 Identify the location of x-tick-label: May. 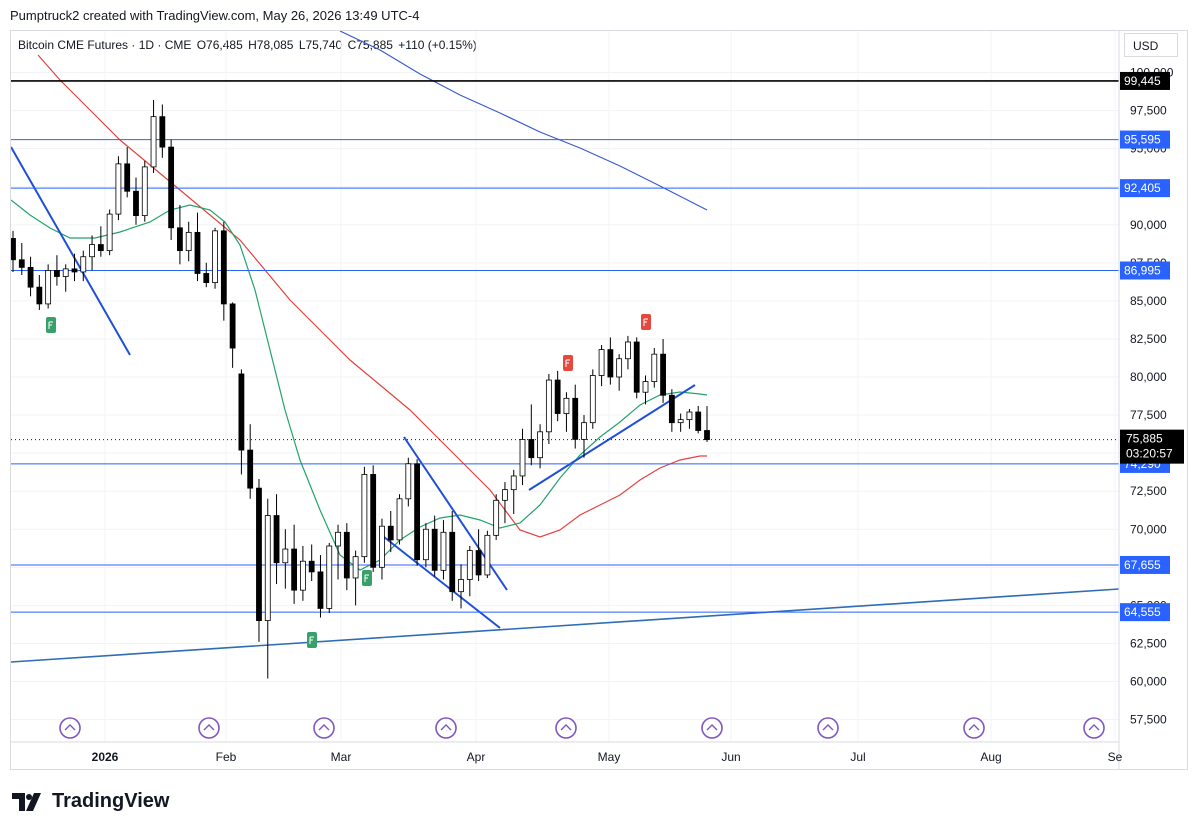
(609, 757).